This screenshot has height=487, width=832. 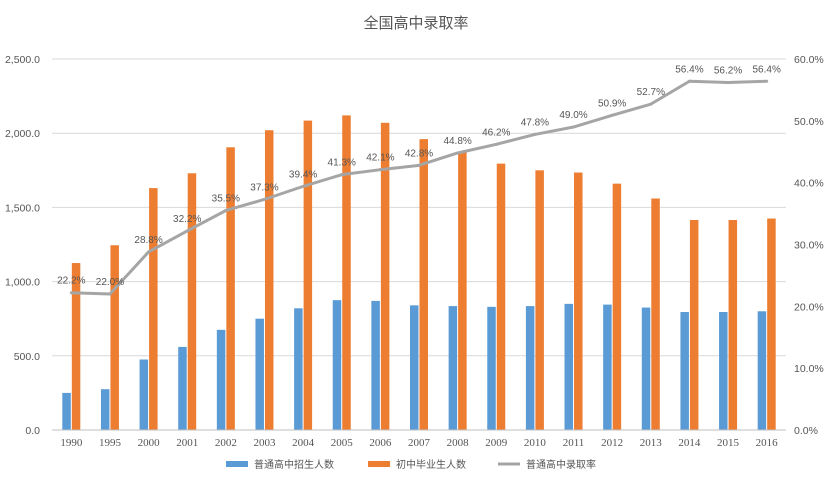 What do you see at coordinates (767, 443) in the screenshot?
I see `x-tick-label: 2016` at bounding box center [767, 443].